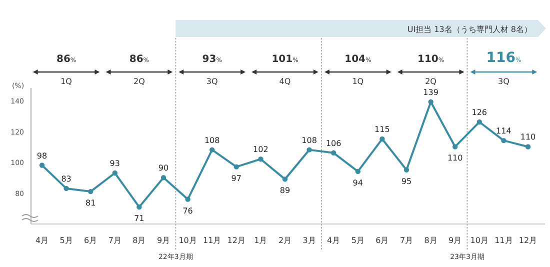 The width and height of the screenshot is (550, 267). Describe the element at coordinates (480, 112) in the screenshot. I see `data-label: 126` at that location.